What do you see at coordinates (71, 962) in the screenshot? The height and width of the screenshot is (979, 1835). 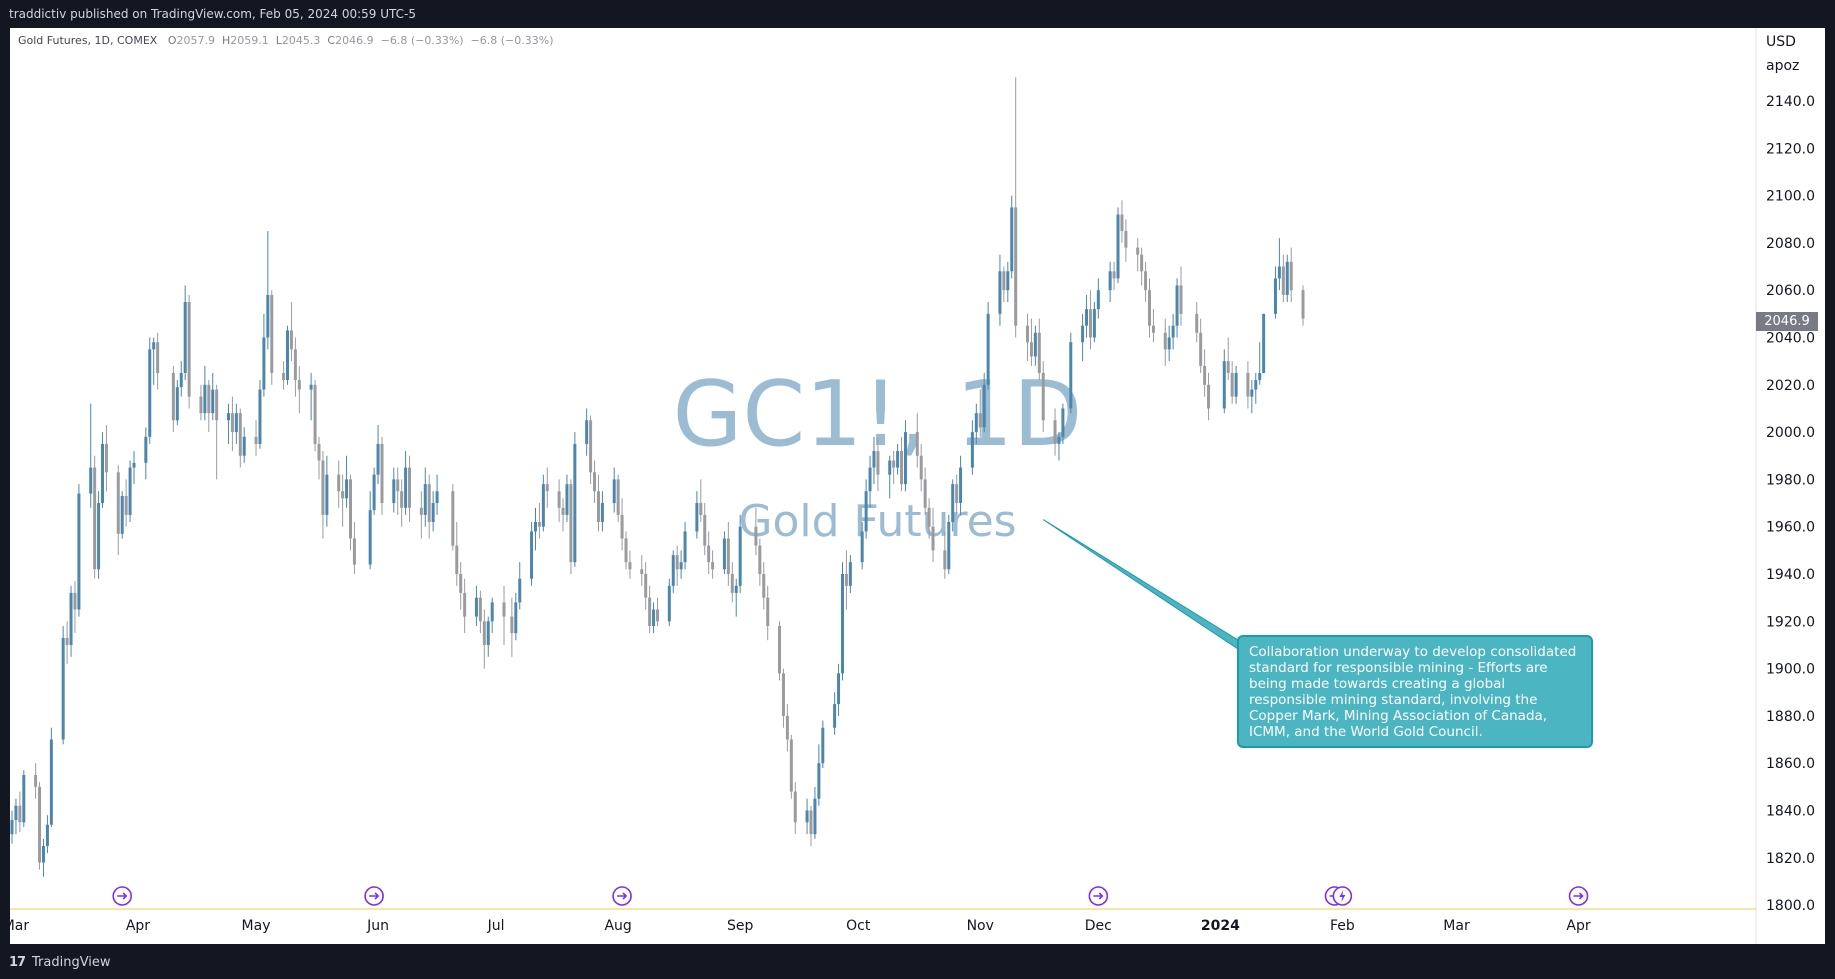 I see `footer-brand: TradingView` at bounding box center [71, 962].